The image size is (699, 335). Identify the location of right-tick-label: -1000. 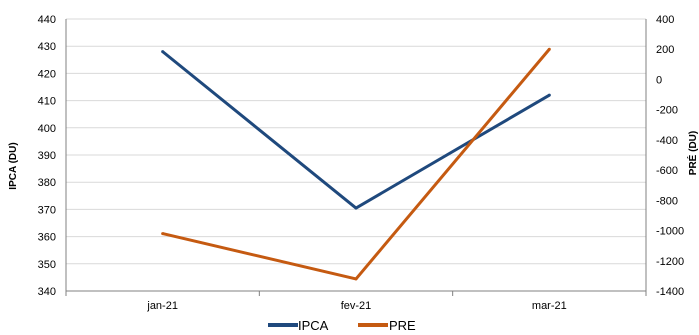
(670, 232).